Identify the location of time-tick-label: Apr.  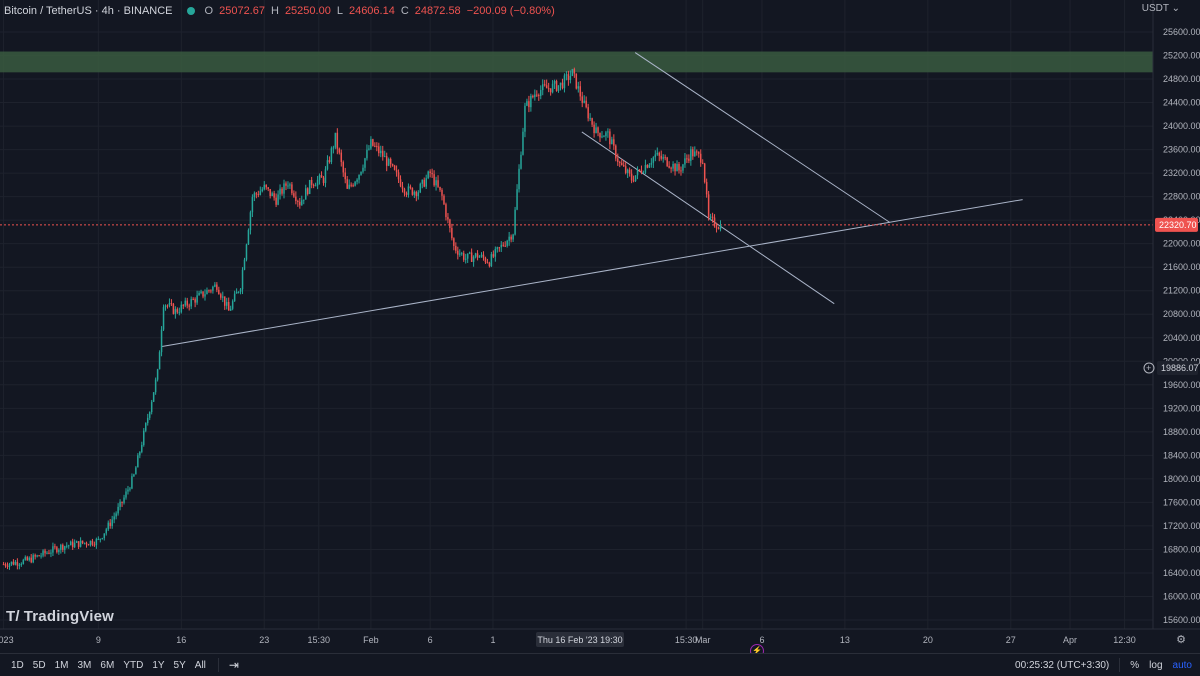
(1070, 640).